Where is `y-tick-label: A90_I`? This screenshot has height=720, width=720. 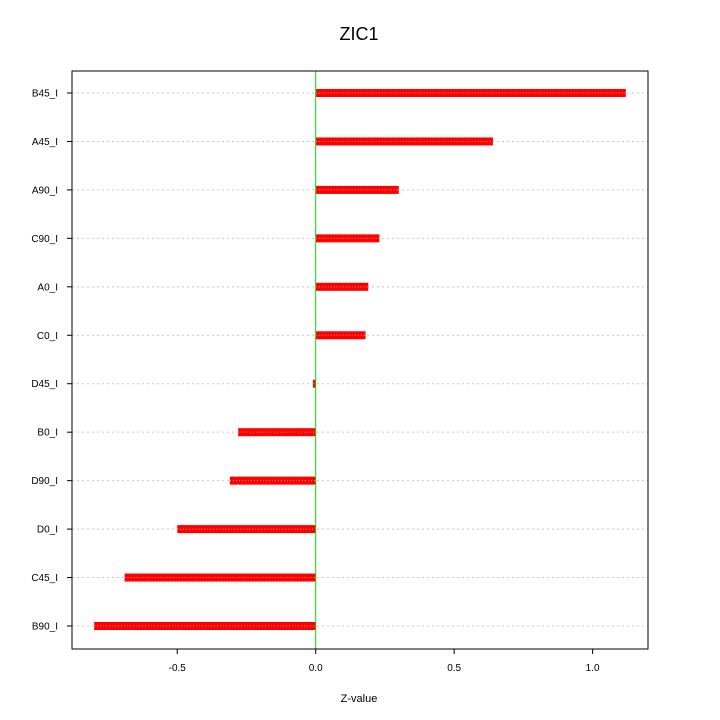
y-tick-label: A90_I is located at coordinates (45, 190).